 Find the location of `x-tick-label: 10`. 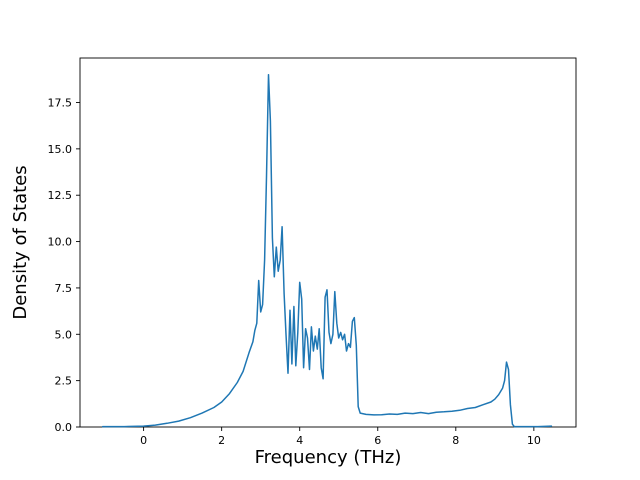

x-tick-label: 10 is located at coordinates (534, 440).